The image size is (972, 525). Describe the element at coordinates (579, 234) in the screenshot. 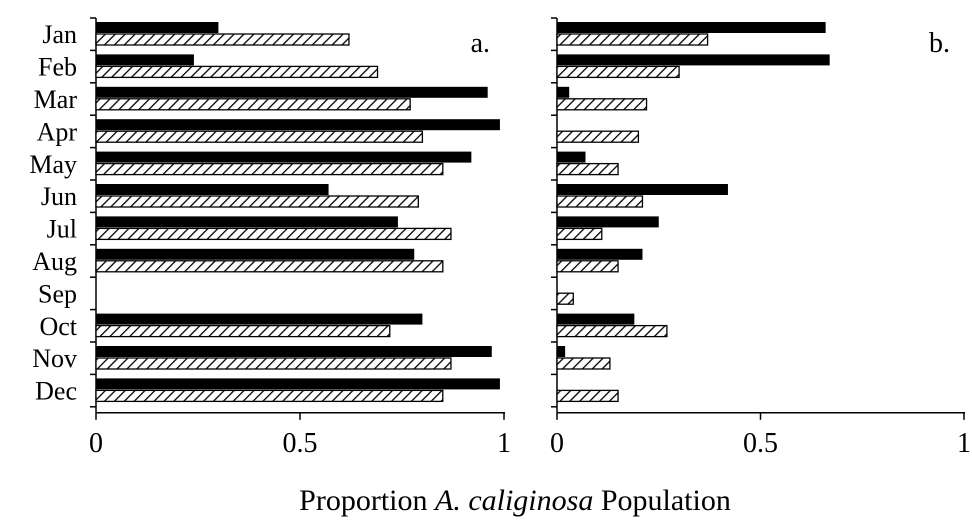

I see `panel-b-bar-diagonal-hatch-jul` at that location.